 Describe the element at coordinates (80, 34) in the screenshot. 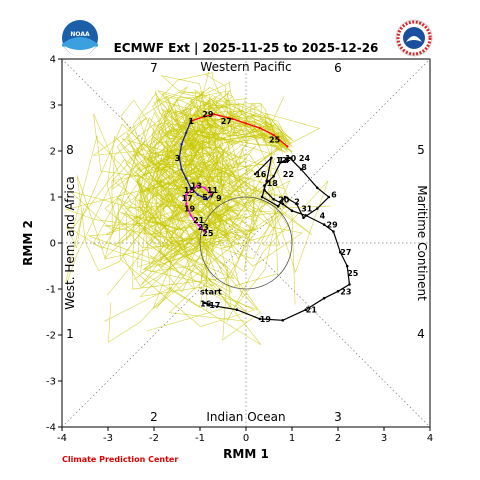

I see `svg-text: NOAA` at that location.